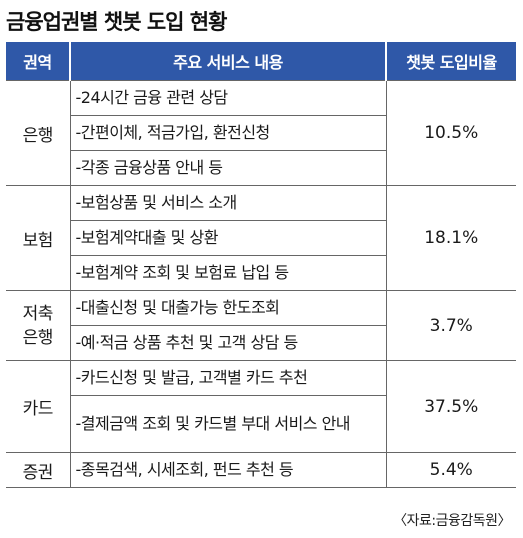  I want to click on adoption-rate: 37.5%, so click(450, 406).